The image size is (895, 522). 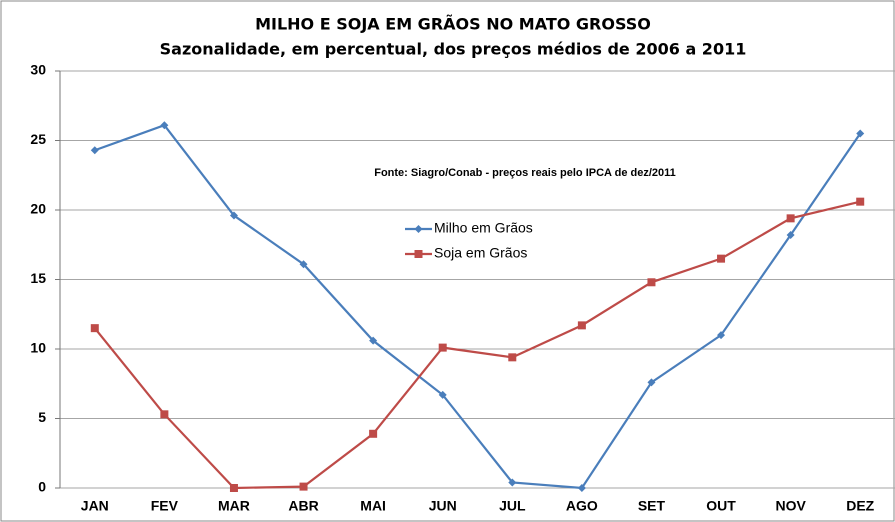 I want to click on x-tick-label: MAR, so click(x=234, y=506).